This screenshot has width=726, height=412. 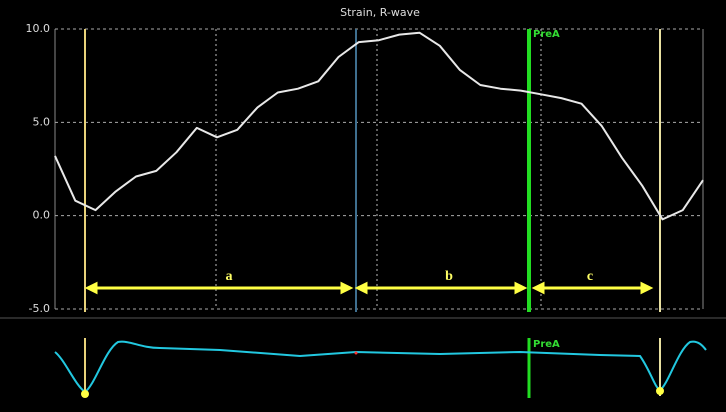 What do you see at coordinates (546, 34) in the screenshot?
I see `marker-label: PreA` at bounding box center [546, 34].